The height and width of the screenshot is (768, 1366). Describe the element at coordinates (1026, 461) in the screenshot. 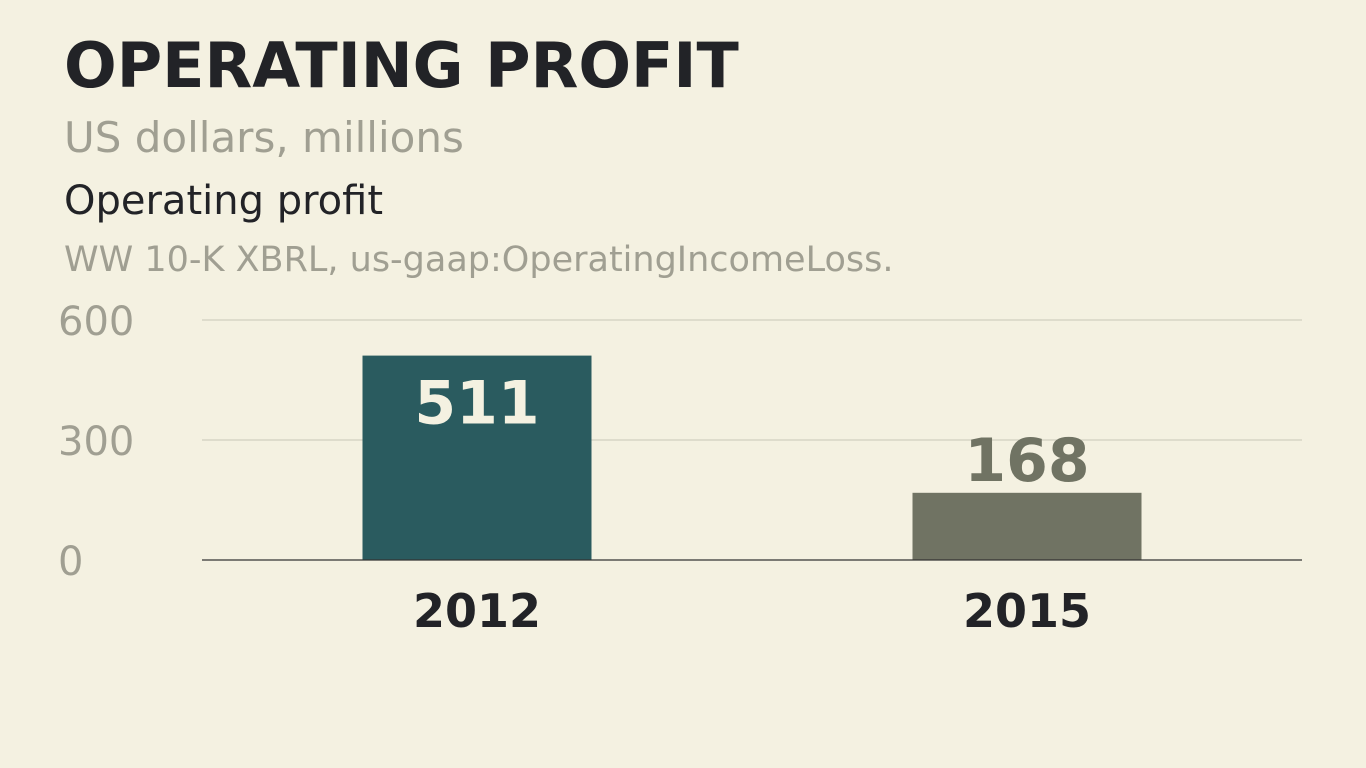

I see `data-label: 168` at that location.